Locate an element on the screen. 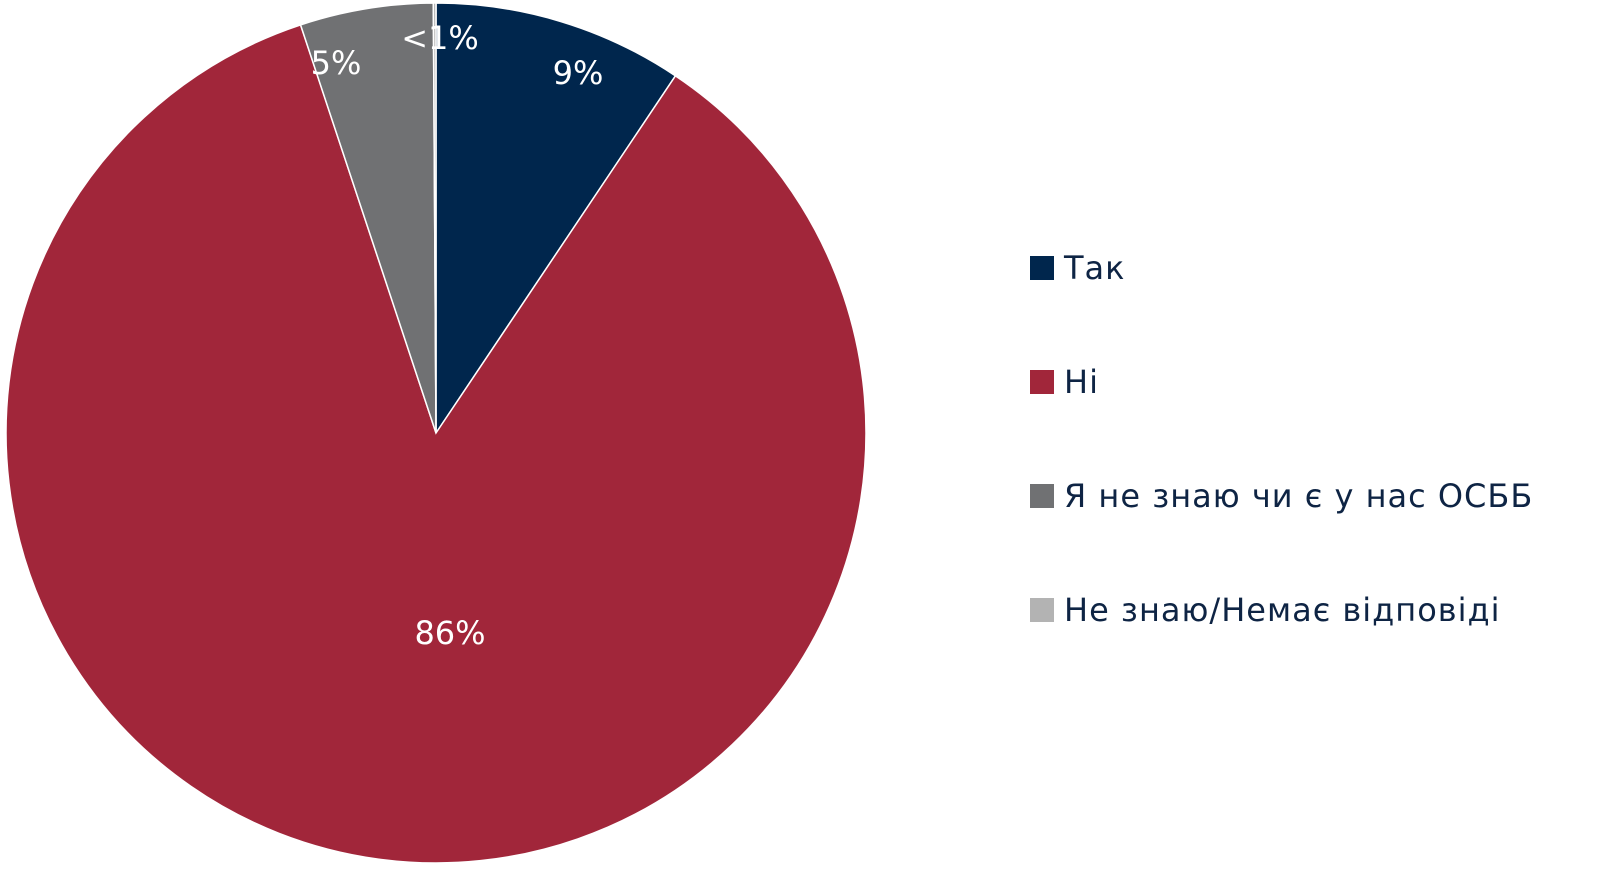 The width and height of the screenshot is (1608, 887). pie-slice-tak is located at coordinates (556, 219).